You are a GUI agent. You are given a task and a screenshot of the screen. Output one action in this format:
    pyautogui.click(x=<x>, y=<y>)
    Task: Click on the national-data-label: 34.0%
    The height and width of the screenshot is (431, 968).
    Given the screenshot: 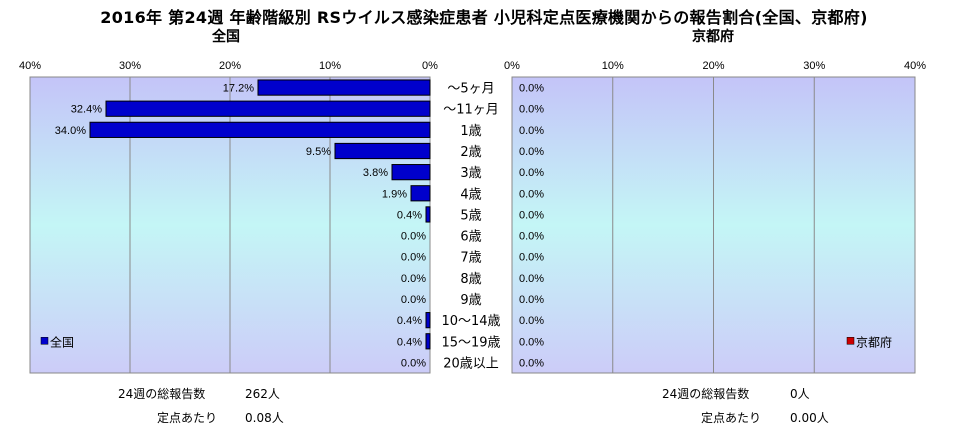 What is the action you would take?
    pyautogui.click(x=70, y=131)
    